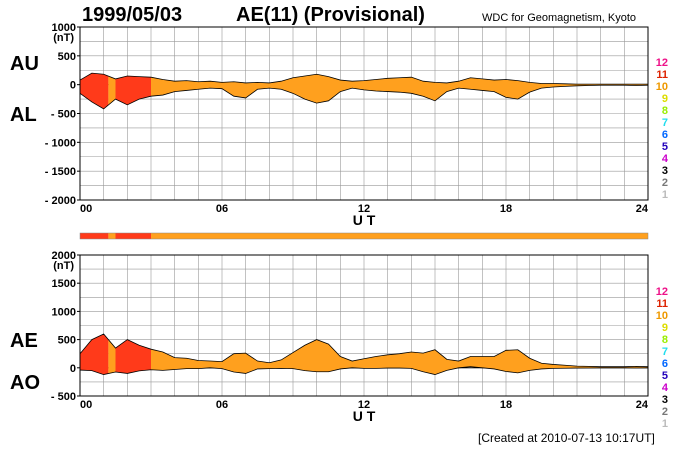 This screenshot has width=700, height=450. Describe the element at coordinates (63, 115) in the screenshot. I see `panel1-ytick-label: - 500` at that location.